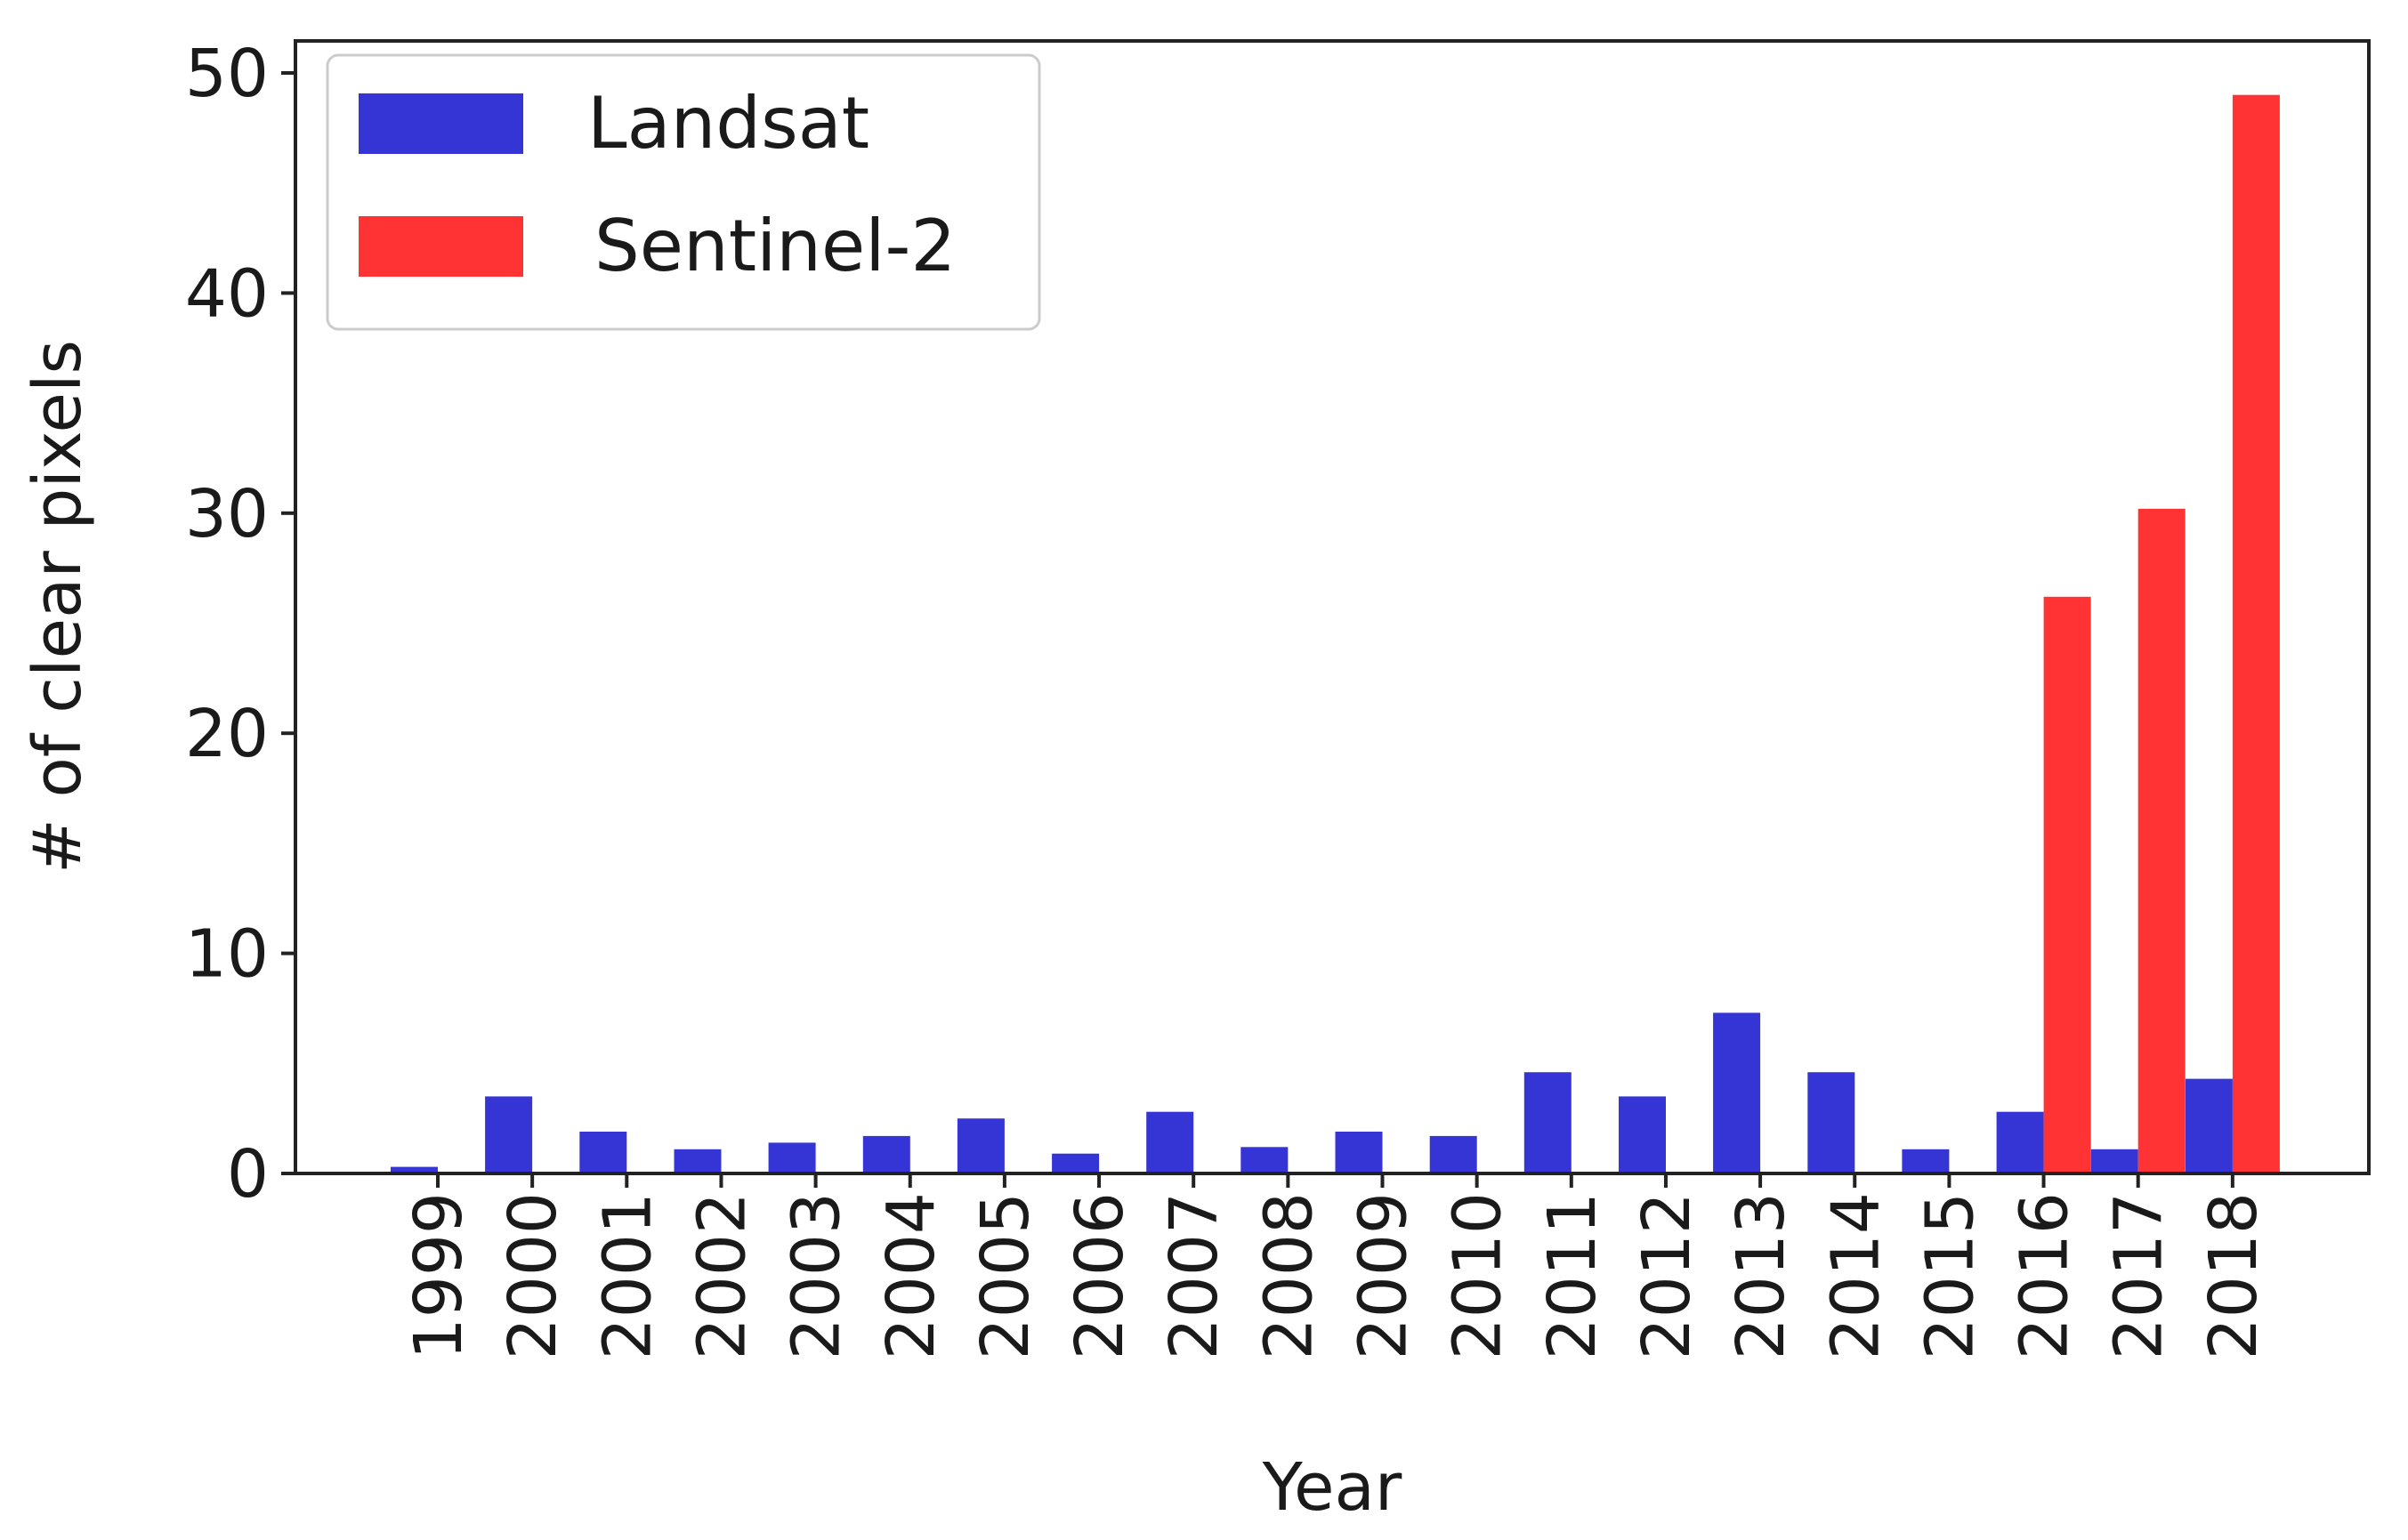 The image size is (2408, 1540). Describe the element at coordinates (227, 514) in the screenshot. I see `y-tick-label: 30` at that location.